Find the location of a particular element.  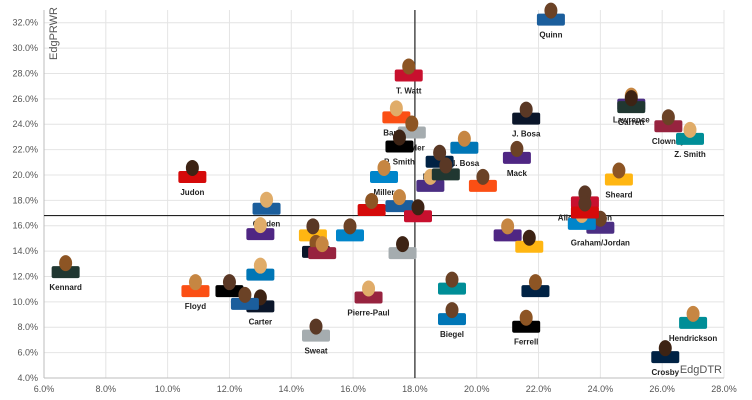

data-point: Pierre-Paul is located at coordinates (368, 299).